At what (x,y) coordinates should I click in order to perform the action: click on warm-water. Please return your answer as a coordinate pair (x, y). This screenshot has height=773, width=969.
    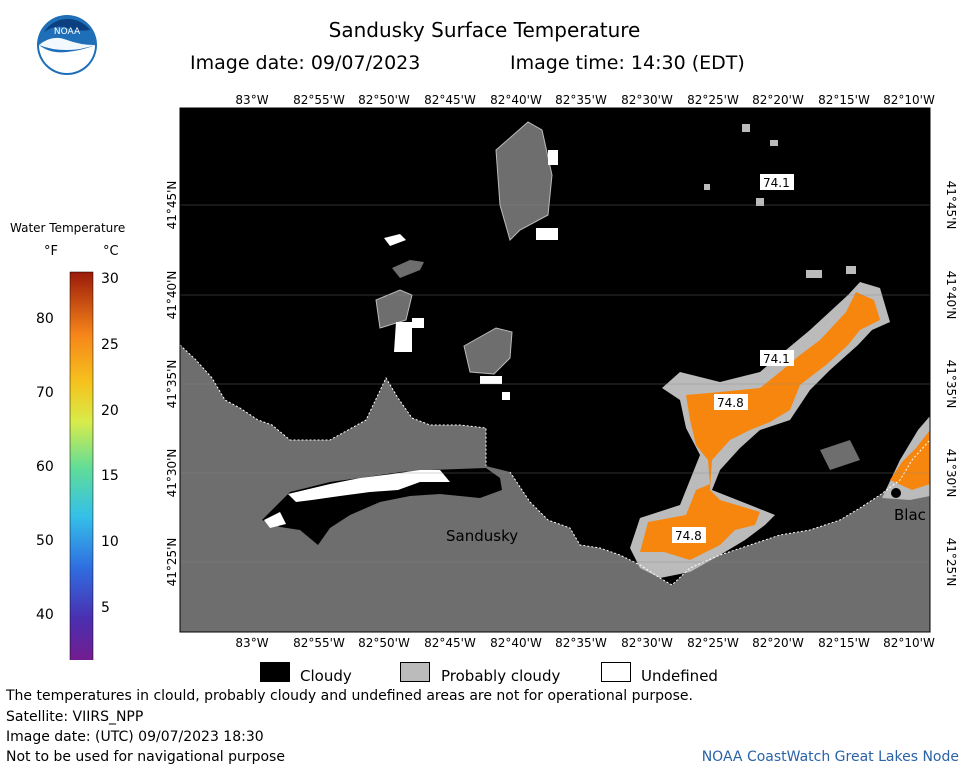
    Looking at the image, I should click on (760, 426).